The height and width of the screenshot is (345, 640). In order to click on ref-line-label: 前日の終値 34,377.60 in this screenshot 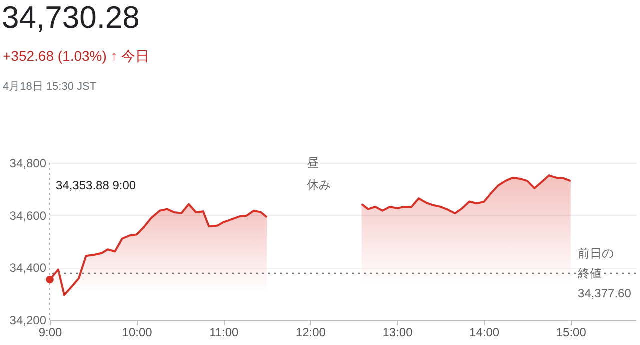, I will do `click(604, 273)`.